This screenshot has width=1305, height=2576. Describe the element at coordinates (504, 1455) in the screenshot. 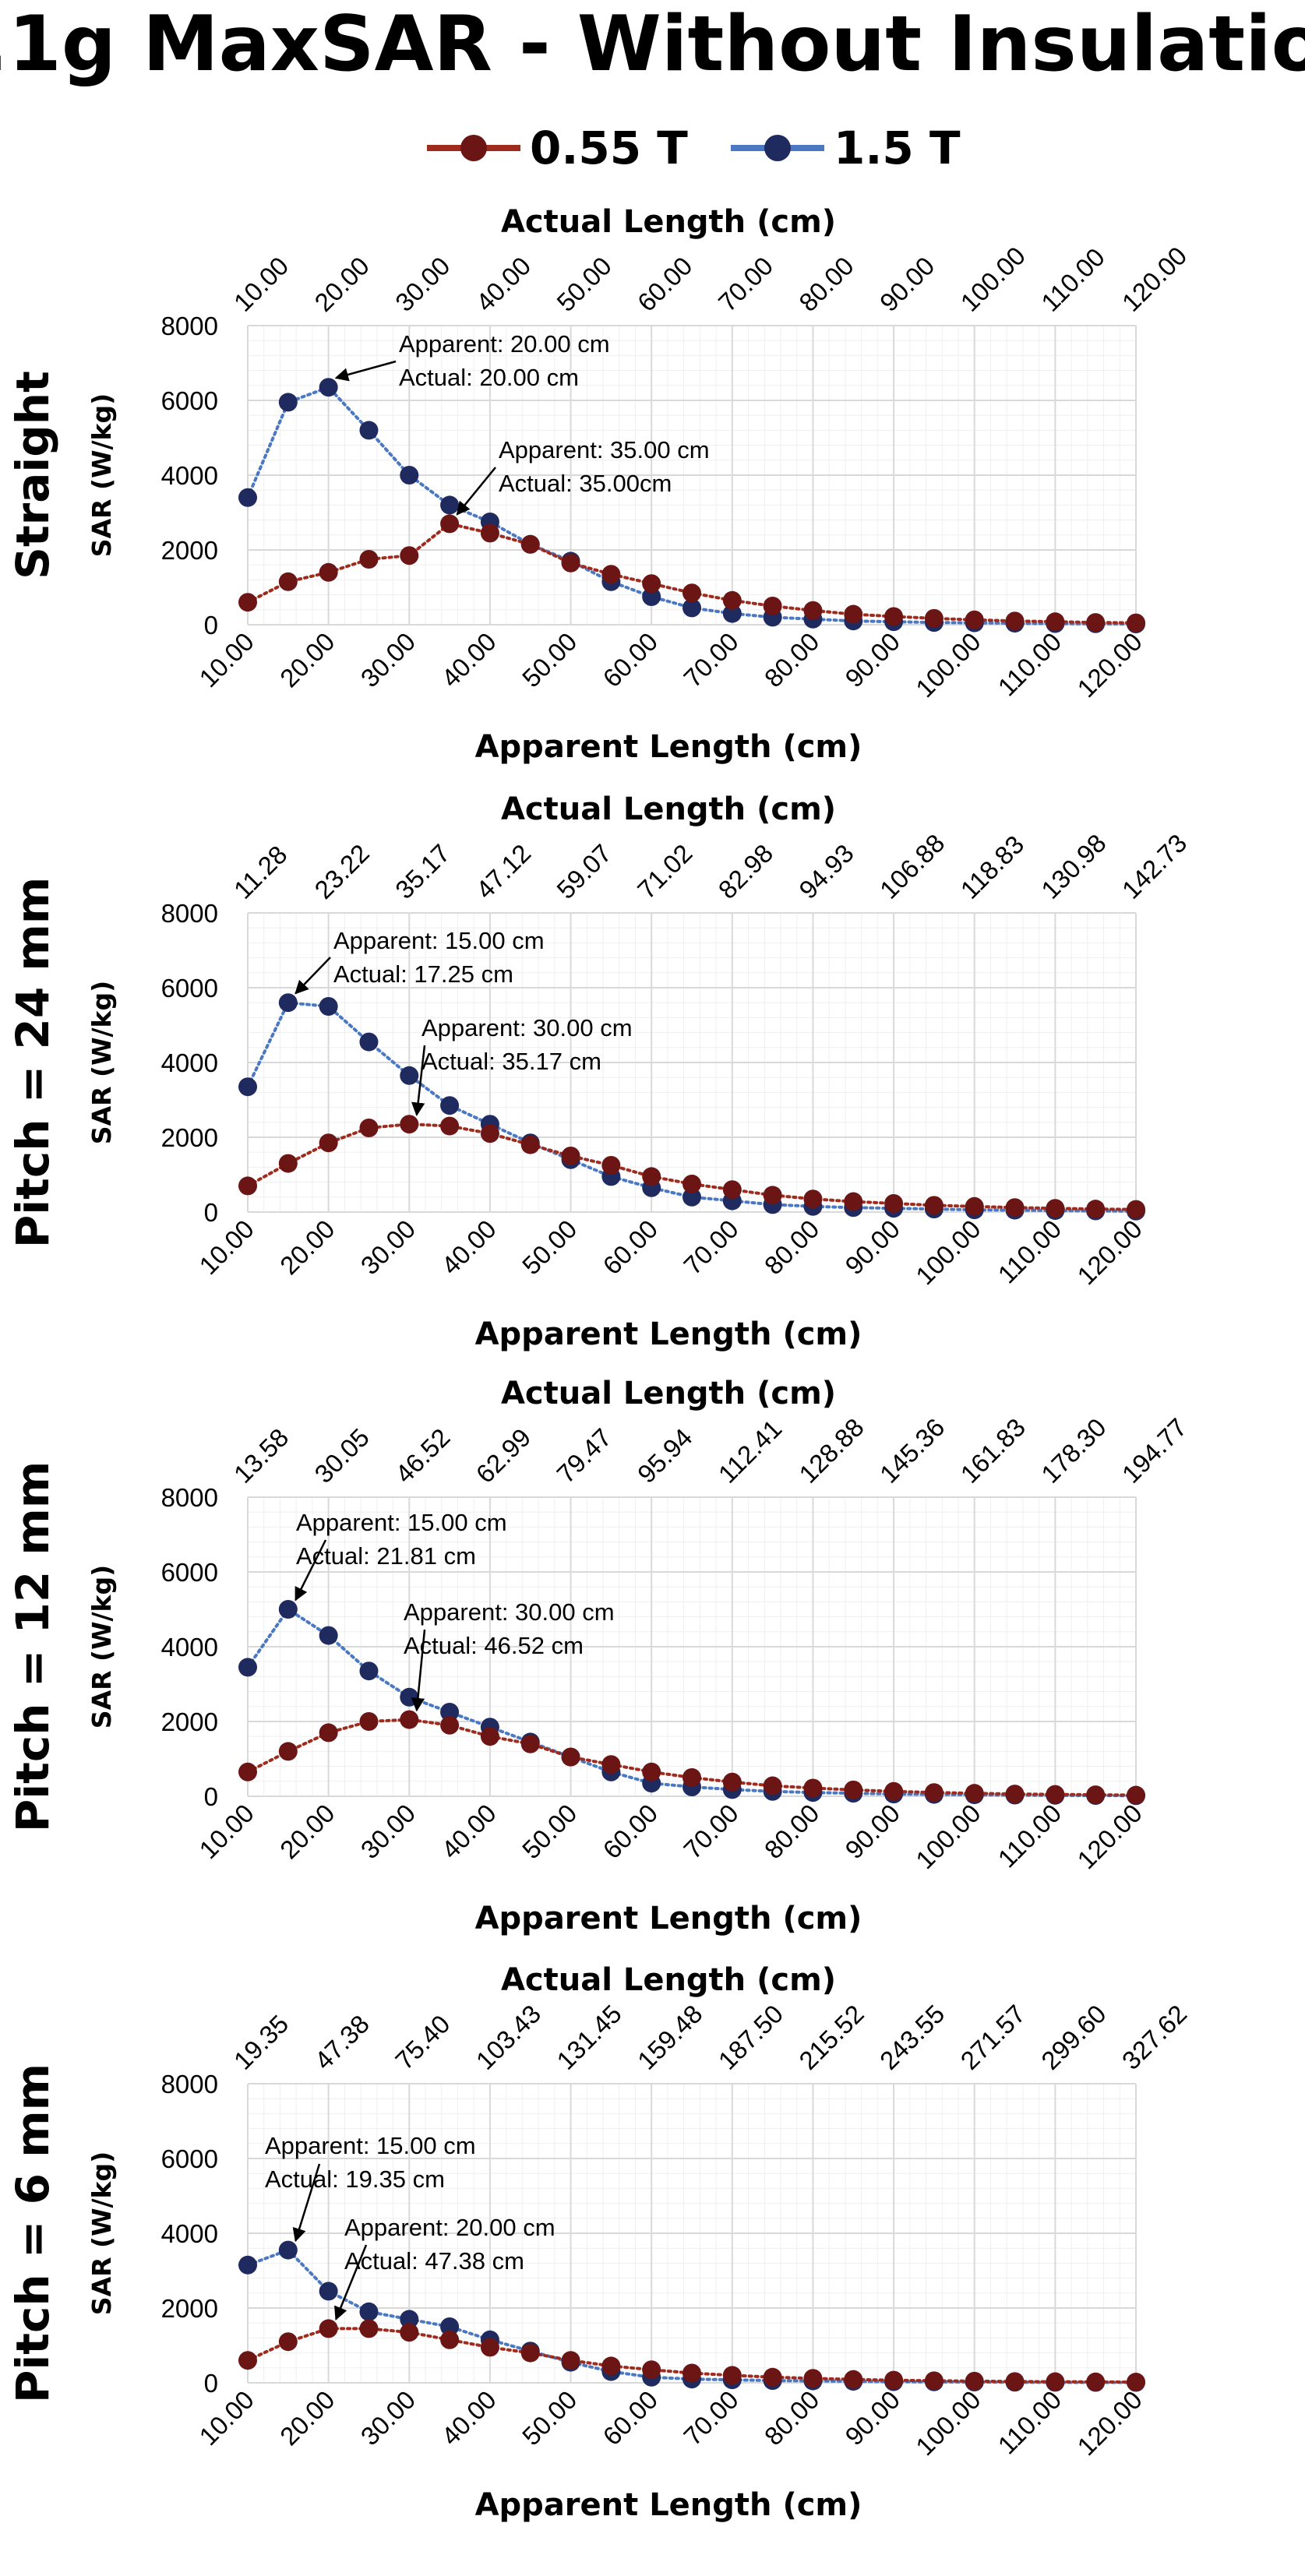

I see `top-tick-label: 62.99` at that location.